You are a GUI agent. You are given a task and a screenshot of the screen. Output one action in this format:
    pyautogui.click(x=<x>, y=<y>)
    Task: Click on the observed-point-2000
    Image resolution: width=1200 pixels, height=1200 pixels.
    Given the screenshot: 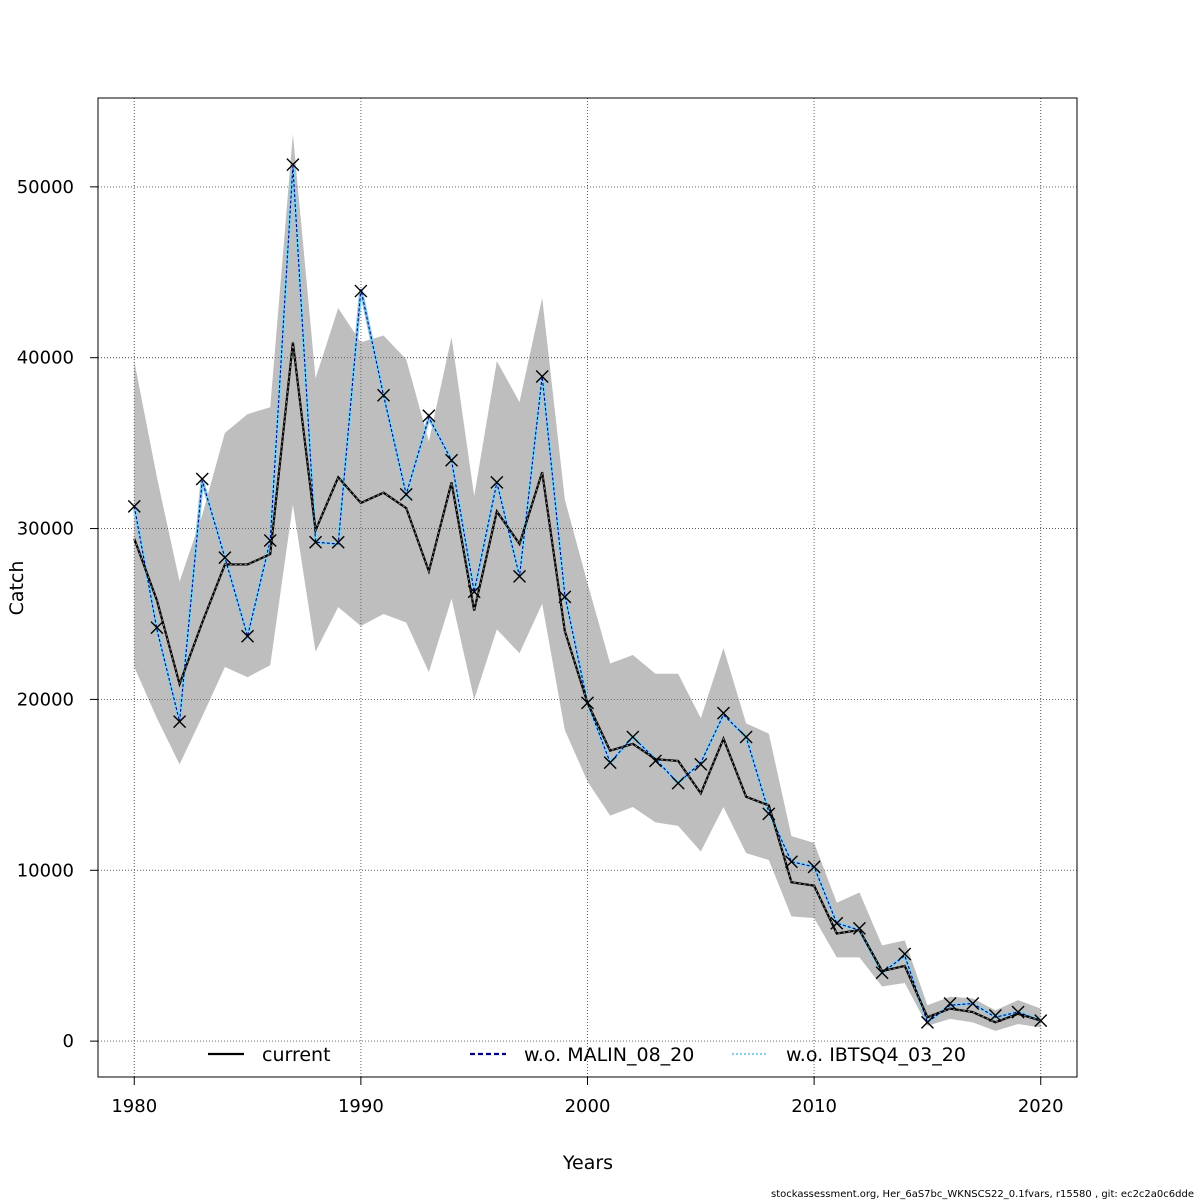 What is the action you would take?
    pyautogui.click(x=587, y=703)
    